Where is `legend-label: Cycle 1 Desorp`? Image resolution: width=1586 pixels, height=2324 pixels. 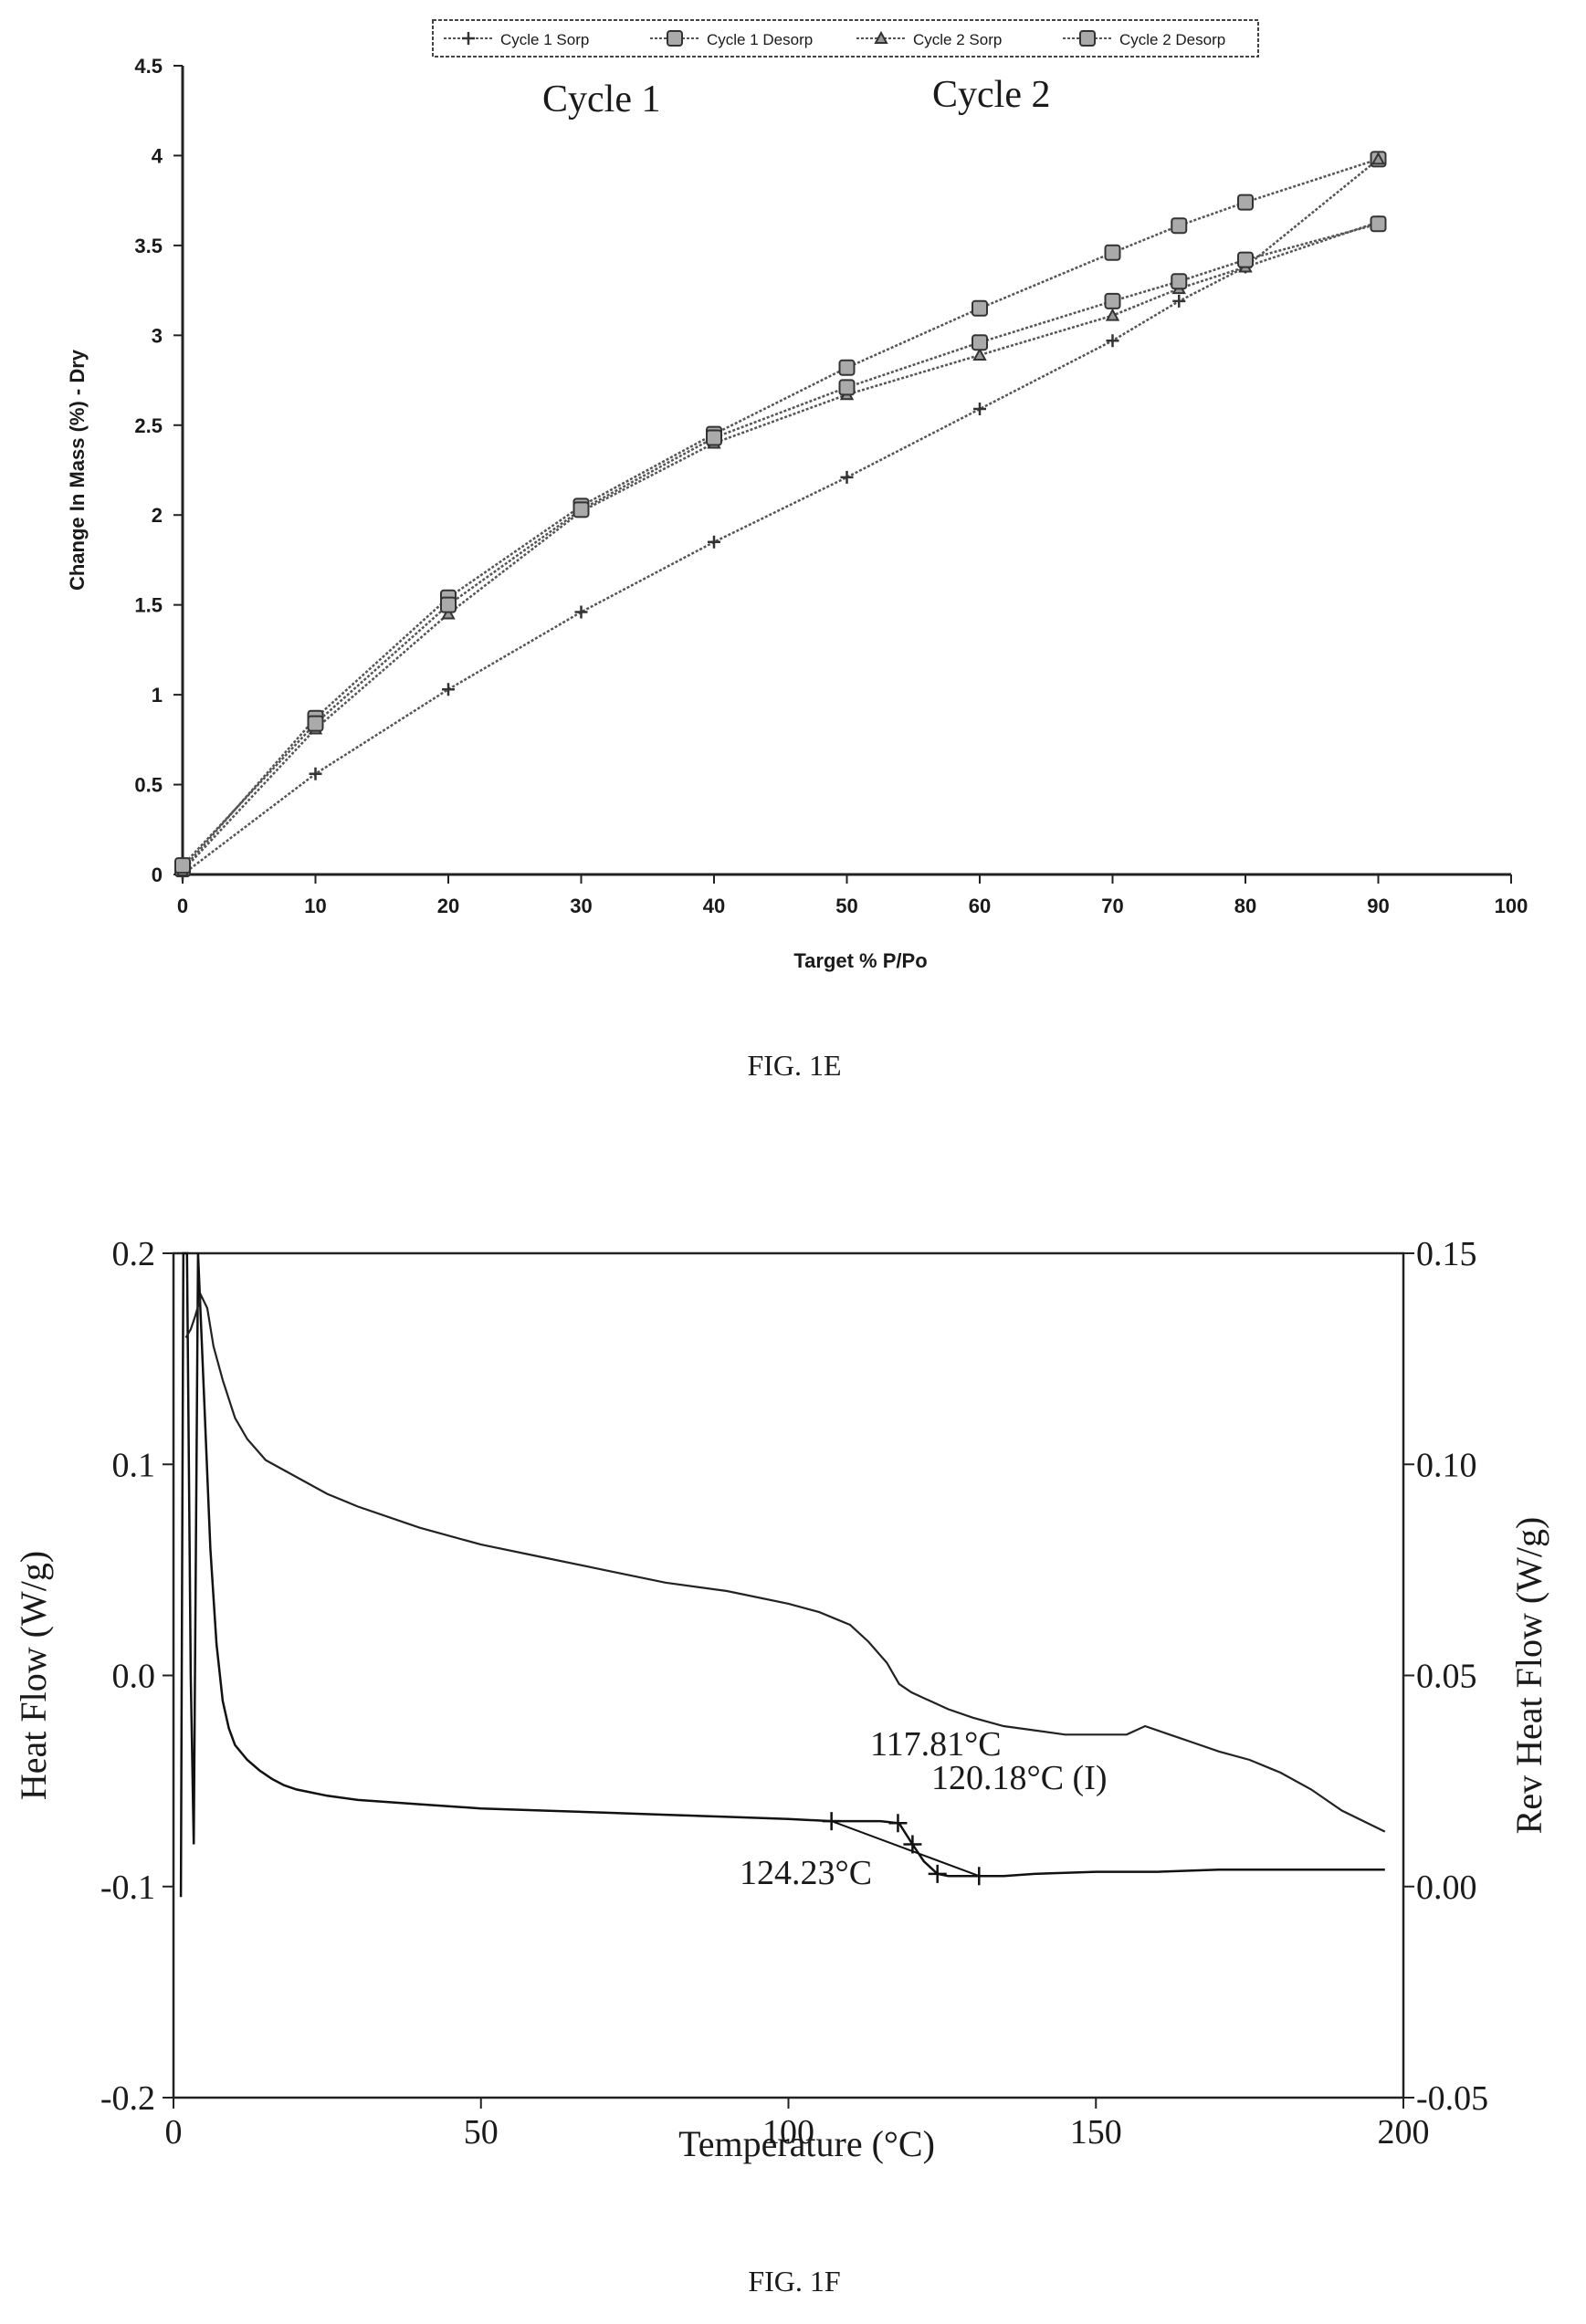
legend-label: Cycle 1 Desorp is located at coordinates (760, 40).